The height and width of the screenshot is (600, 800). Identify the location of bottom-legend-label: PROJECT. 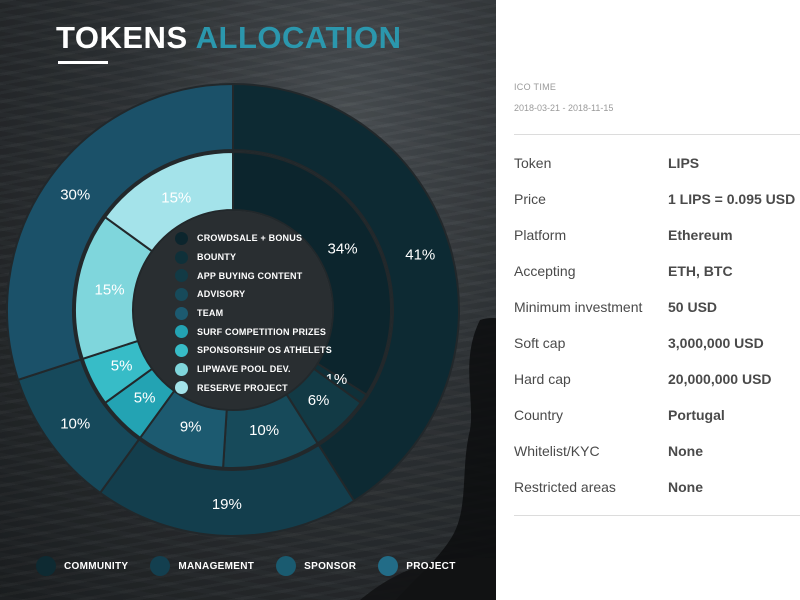
(431, 566).